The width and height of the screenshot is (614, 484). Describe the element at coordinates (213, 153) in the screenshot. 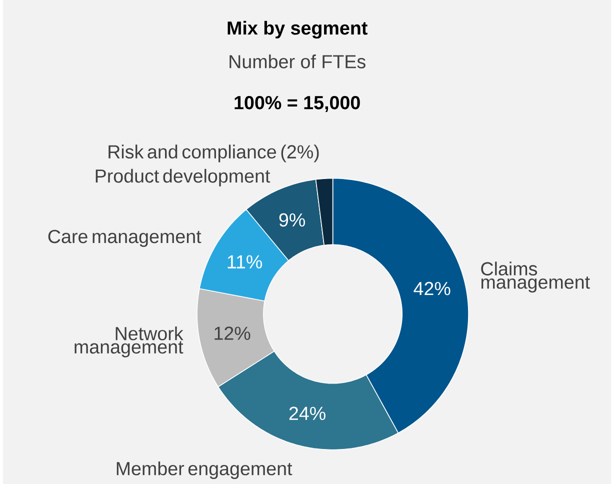

I see `slice-label: Risk and compliance (2%)` at that location.